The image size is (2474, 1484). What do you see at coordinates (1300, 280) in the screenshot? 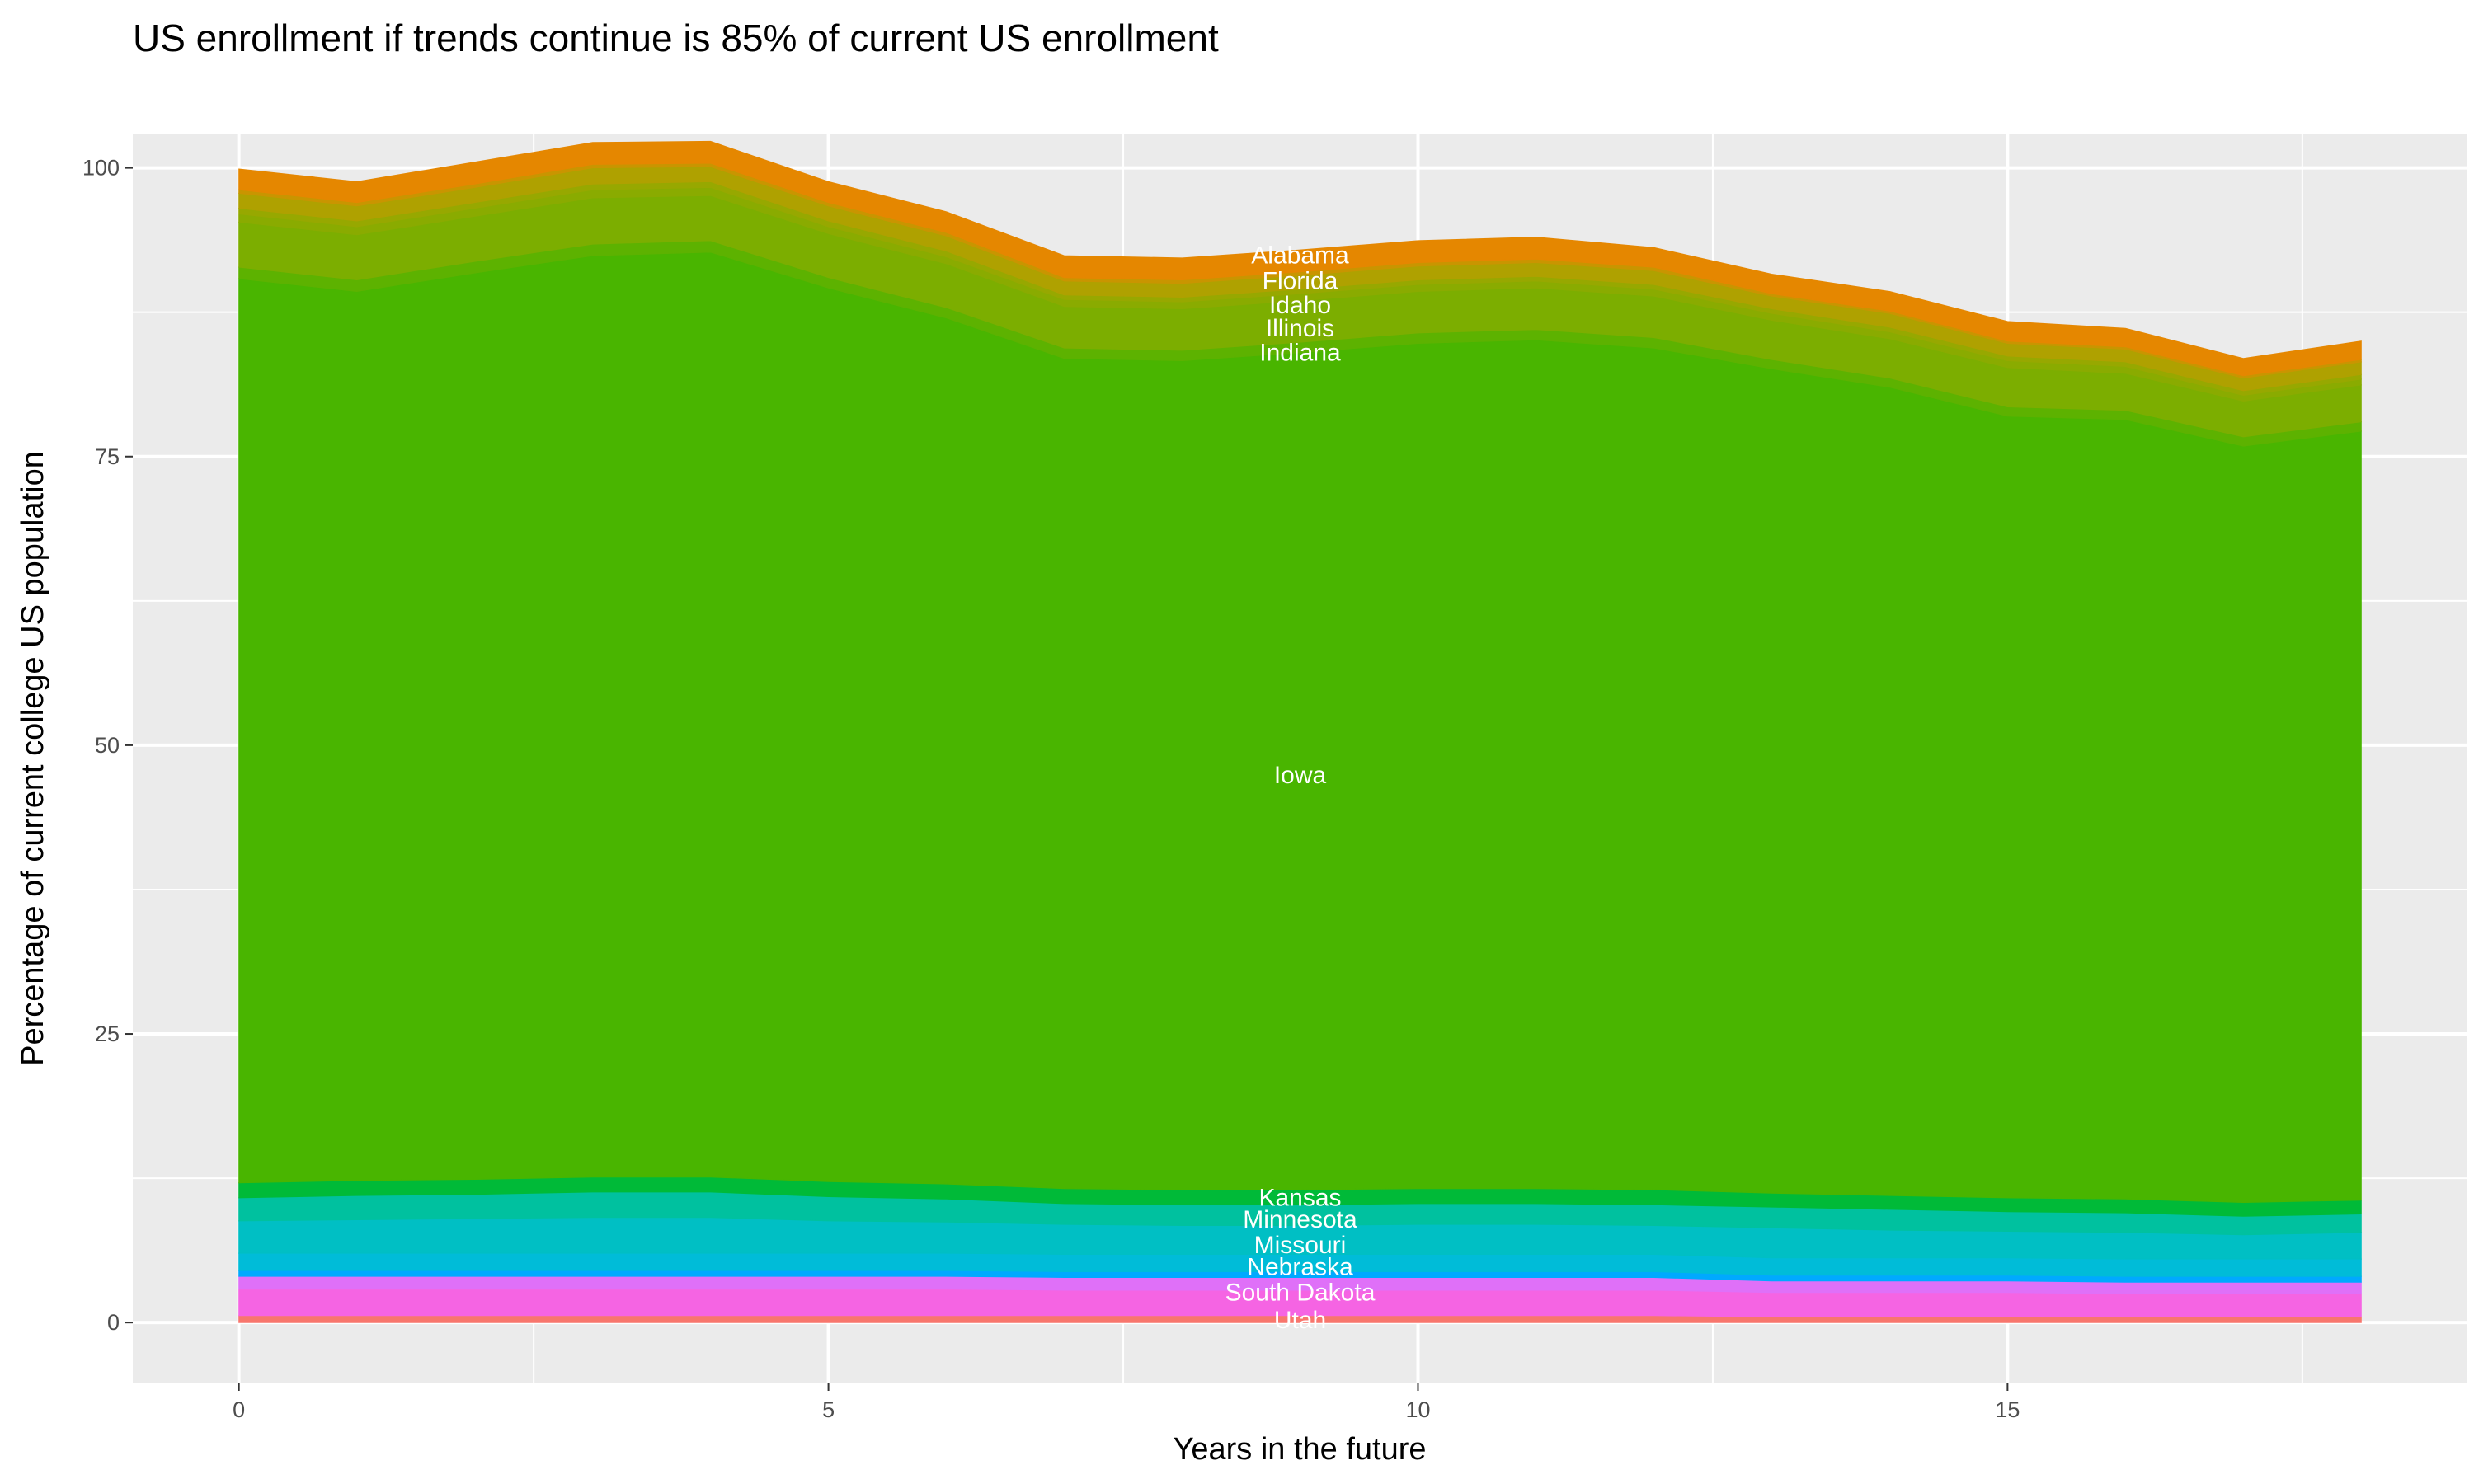
I see `area-label: Florida` at bounding box center [1300, 280].